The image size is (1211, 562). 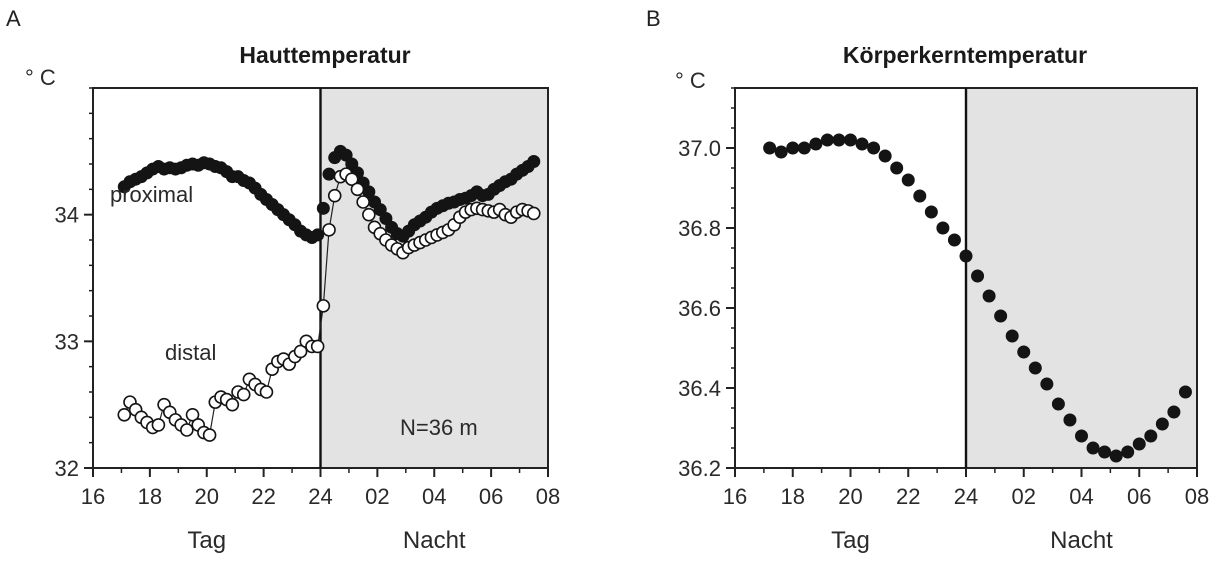 What do you see at coordinates (699, 308) in the screenshot?
I see `y-tick-label: 36.6` at bounding box center [699, 308].